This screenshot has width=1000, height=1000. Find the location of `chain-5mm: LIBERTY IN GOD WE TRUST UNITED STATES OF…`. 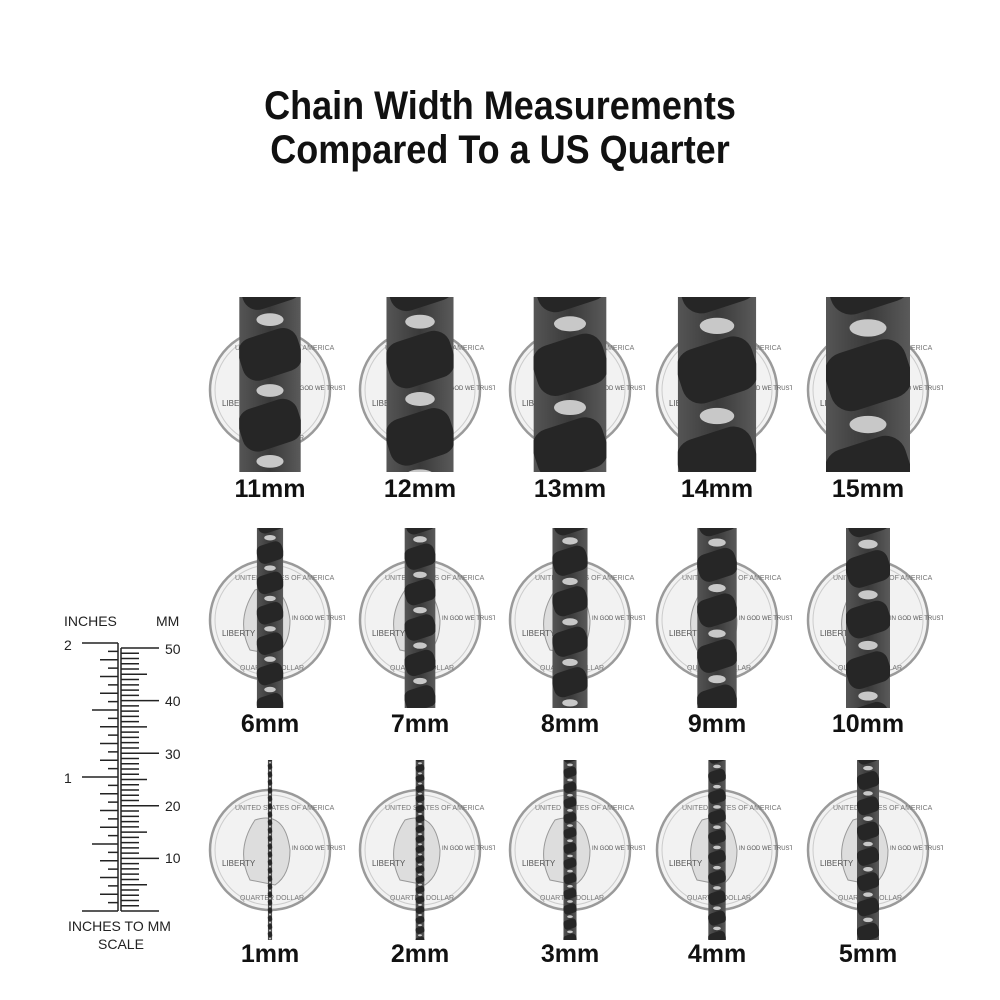

chain-5mm: LIBERTY IN GOD WE TRUST UNITED STATES OF… is located at coordinates (868, 865).